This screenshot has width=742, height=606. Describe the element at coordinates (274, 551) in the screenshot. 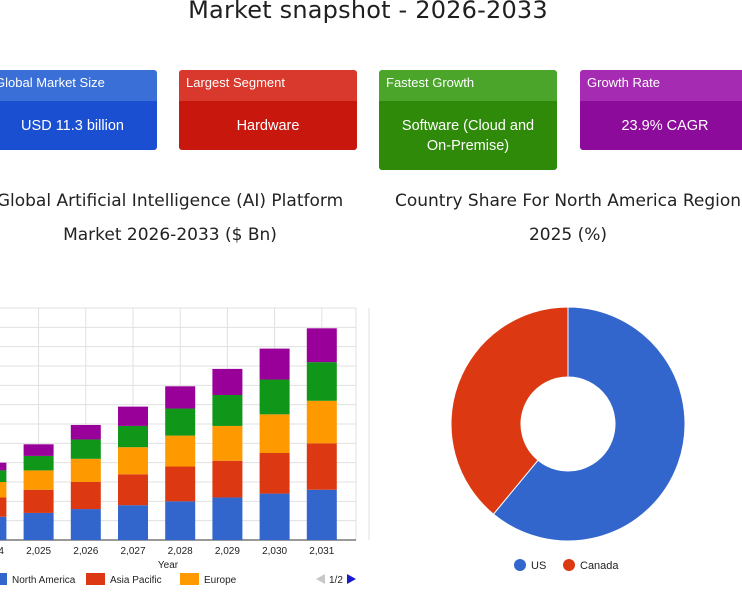

I see `x-tick-label: 2,030` at that location.